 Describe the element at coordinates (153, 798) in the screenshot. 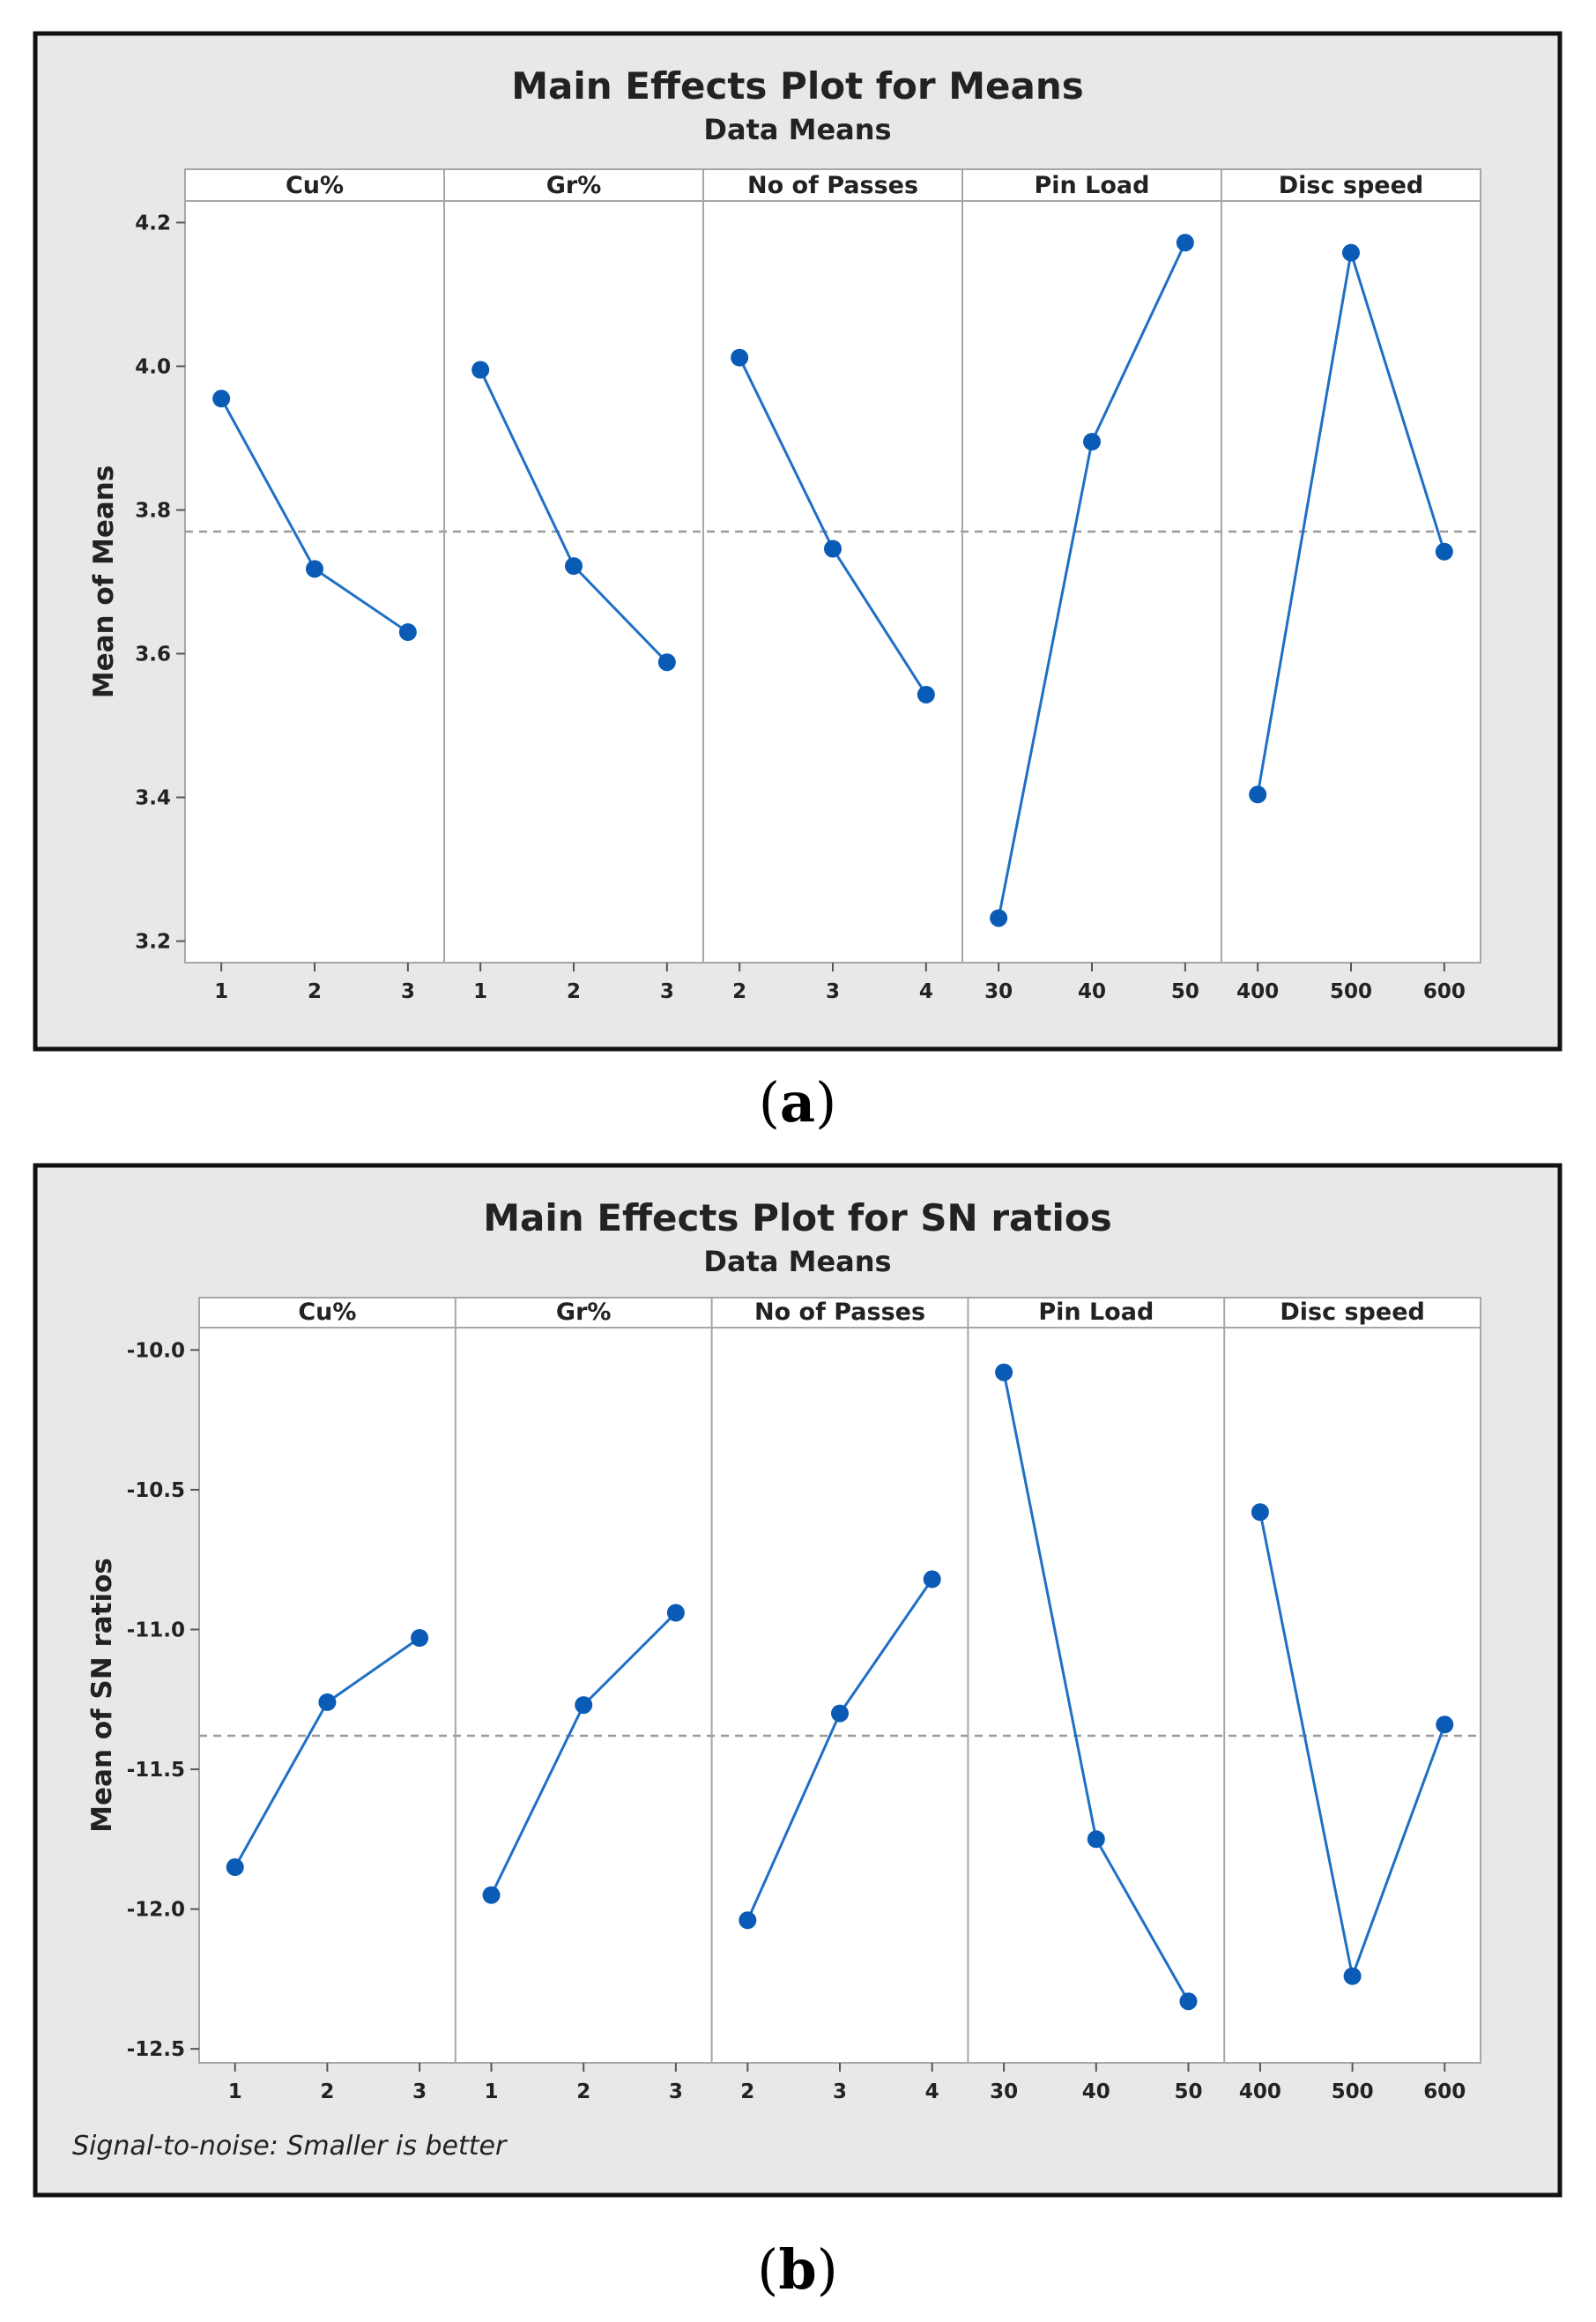

I see `y-tick-label: 3.4` at that location.